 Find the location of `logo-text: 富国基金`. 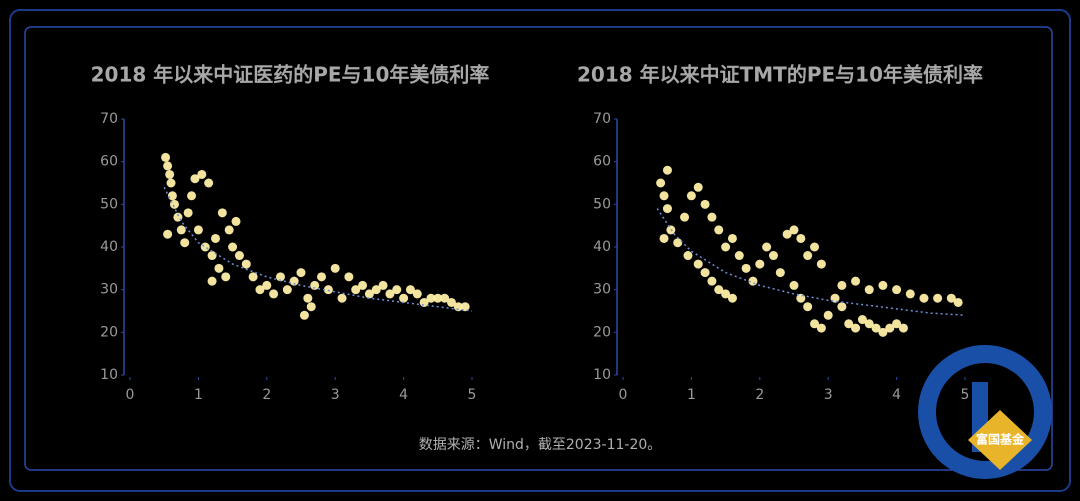

logo-text: 富国基金 is located at coordinates (1000, 439).